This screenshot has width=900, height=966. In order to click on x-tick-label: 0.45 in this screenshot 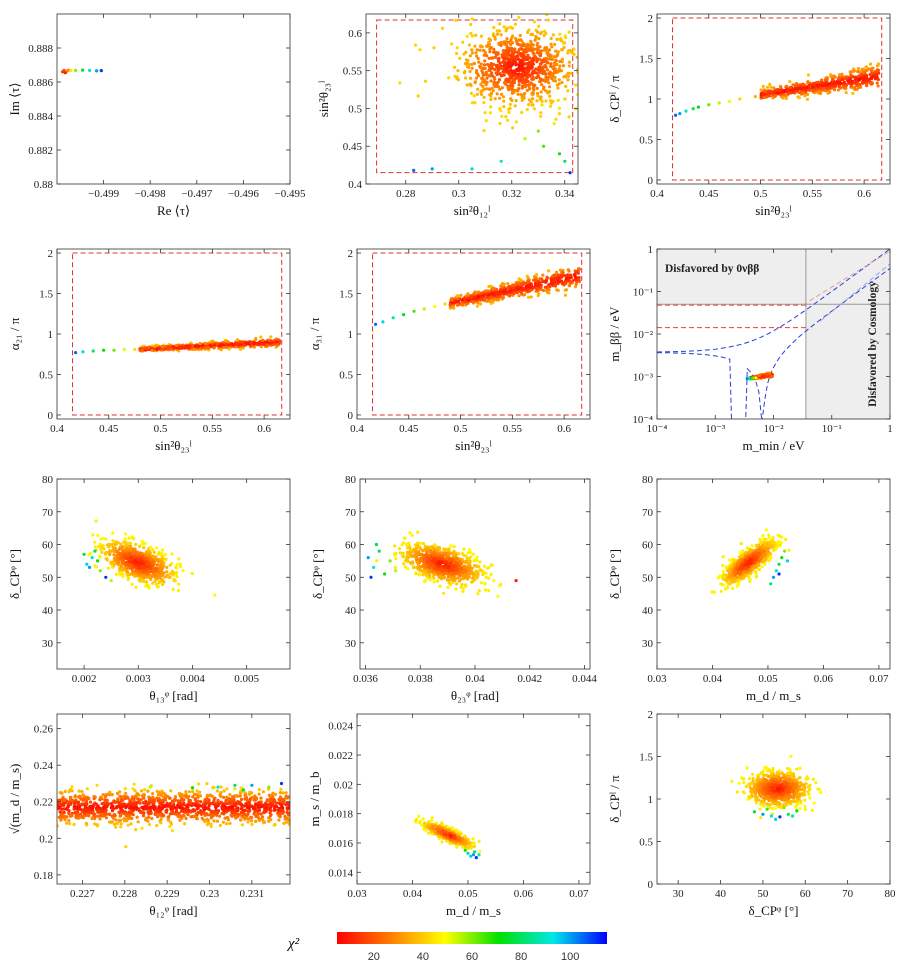, I will do `click(409, 429)`.